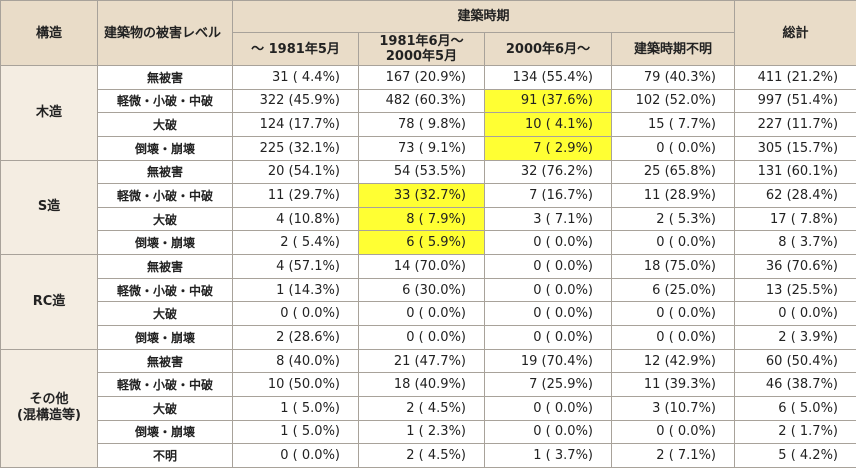 The image size is (856, 468). I want to click on count-cell: 1 ( 2.3%), so click(421, 432).